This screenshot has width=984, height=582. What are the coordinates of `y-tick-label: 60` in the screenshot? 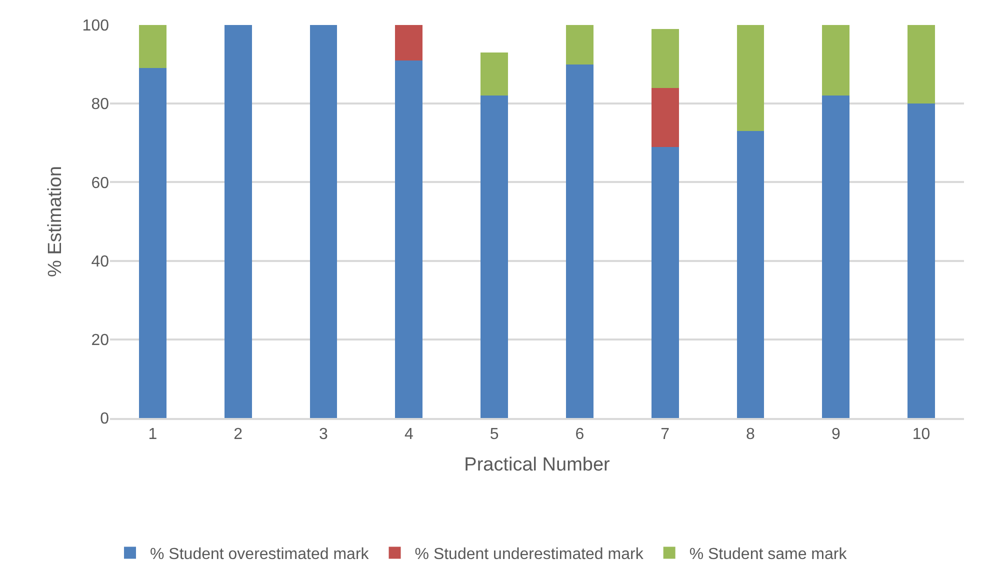 It's located at (100, 183).